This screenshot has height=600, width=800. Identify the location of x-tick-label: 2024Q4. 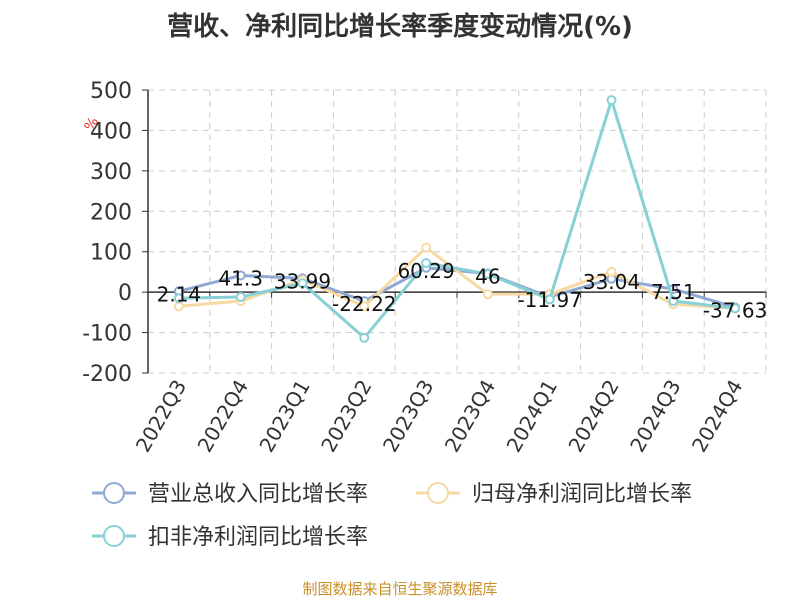
(717, 416).